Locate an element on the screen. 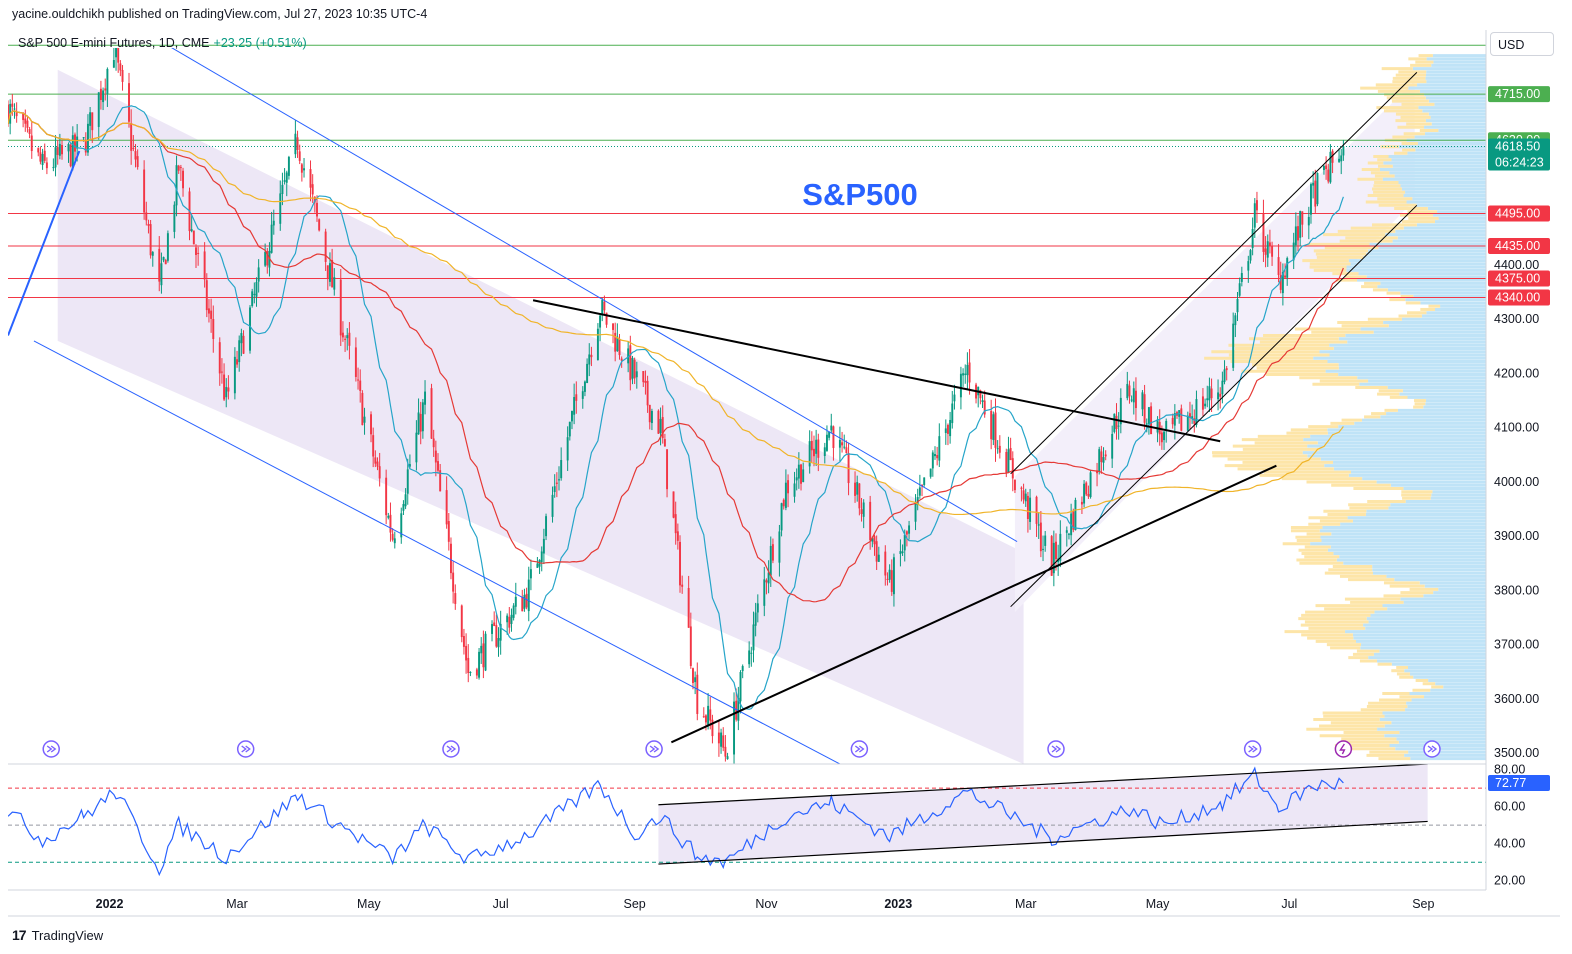 The width and height of the screenshot is (1572, 954). level-label-text: 4435.00 is located at coordinates (1517, 246).